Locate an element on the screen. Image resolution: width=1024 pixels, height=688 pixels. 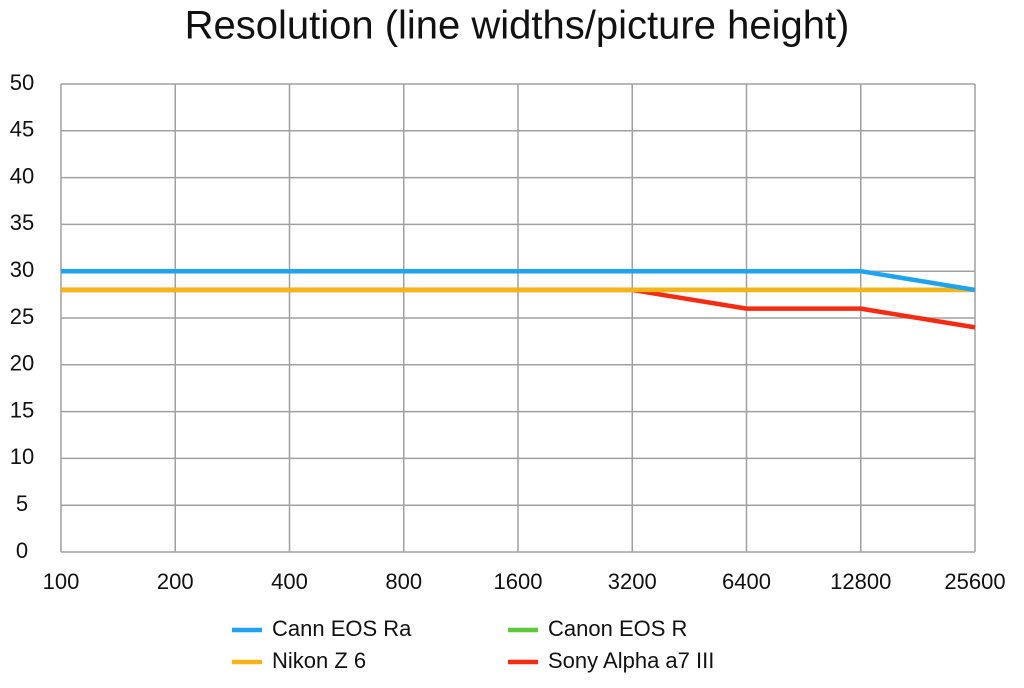
y-tick-label: 15 is located at coordinates (22, 409).